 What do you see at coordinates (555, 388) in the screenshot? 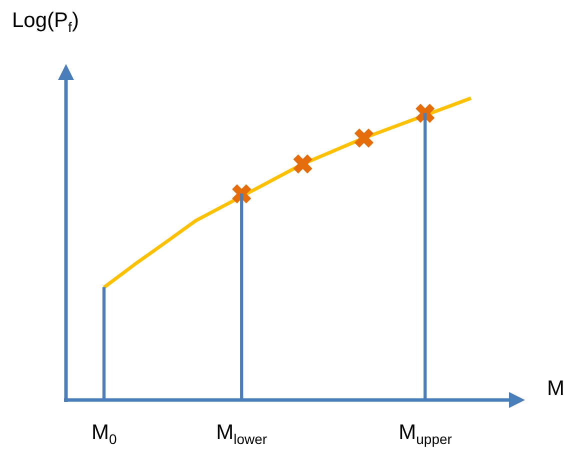
I see `x-axis-title: M` at bounding box center [555, 388].